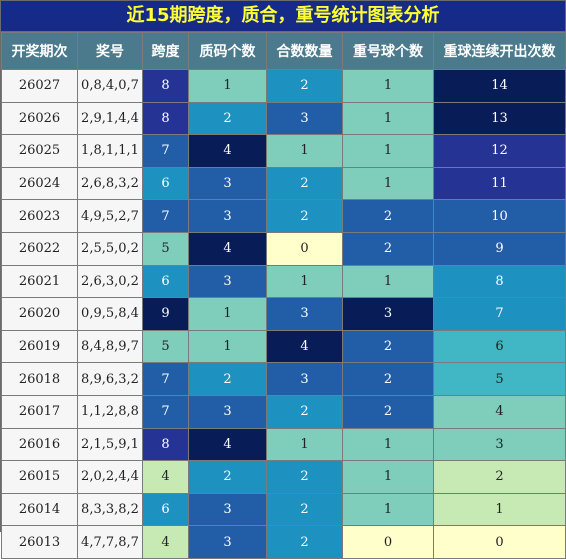 This screenshot has width=566, height=559. What do you see at coordinates (499, 542) in the screenshot?
I see `streak-count-cell: 0` at bounding box center [499, 542].